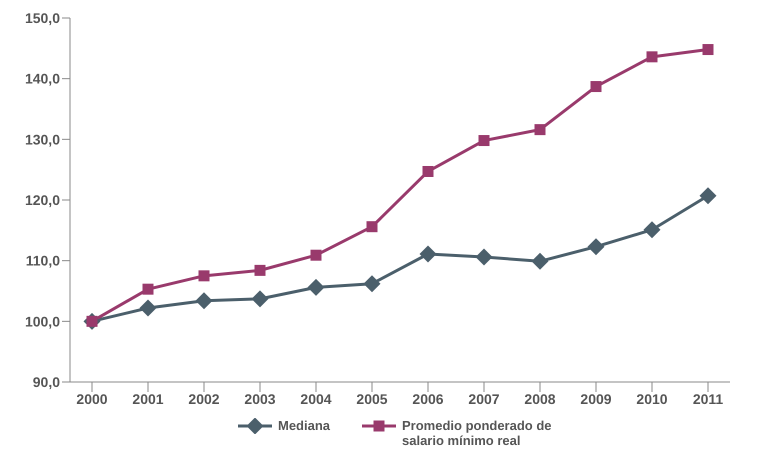  Describe the element at coordinates (92, 398) in the screenshot. I see `x-tick-label: 2000` at that location.